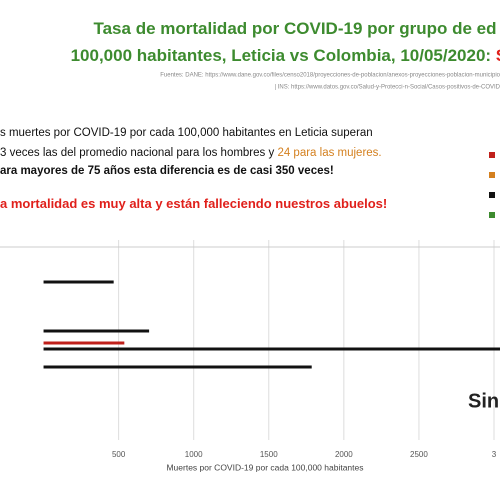 The width and height of the screenshot is (500, 500). Describe the element at coordinates (194, 454) in the screenshot. I see `x-tick-label: 1000` at that location.